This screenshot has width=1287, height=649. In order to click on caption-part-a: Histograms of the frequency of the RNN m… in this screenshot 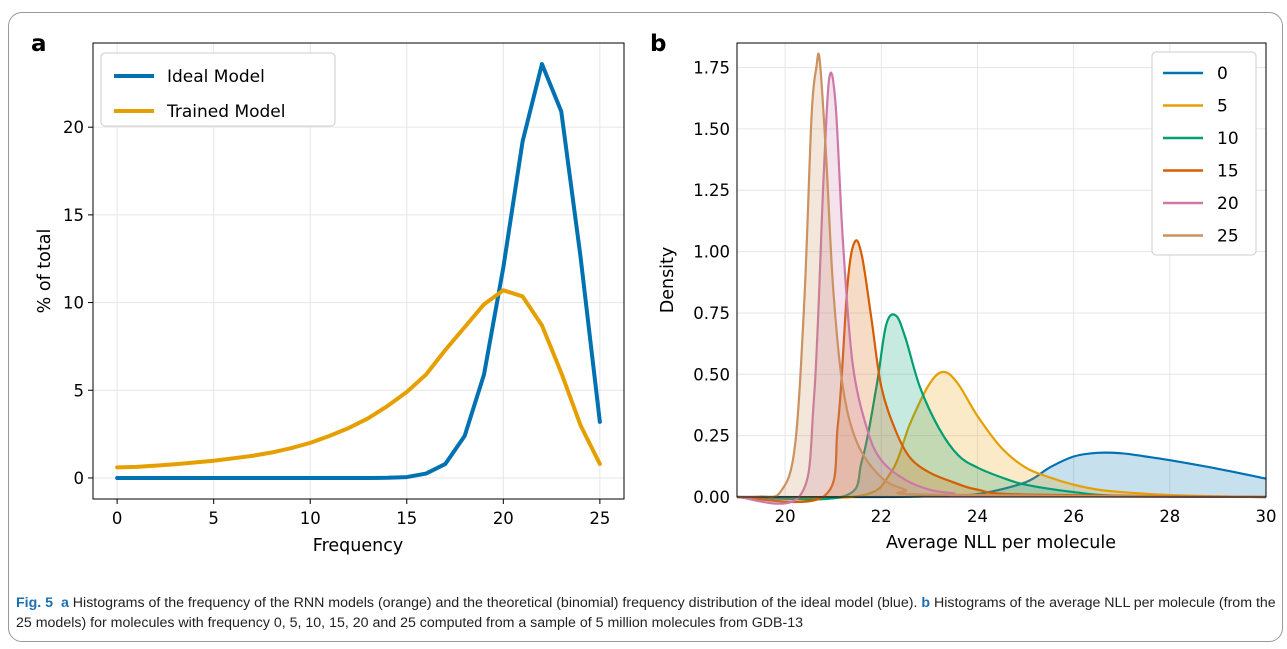, I will do `click(495, 603)`.